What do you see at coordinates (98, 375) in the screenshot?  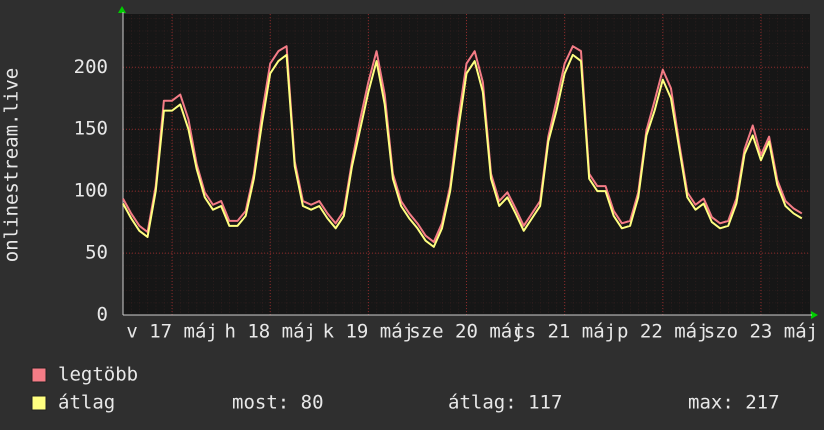 I see `legend-label: legtöbb` at bounding box center [98, 375].